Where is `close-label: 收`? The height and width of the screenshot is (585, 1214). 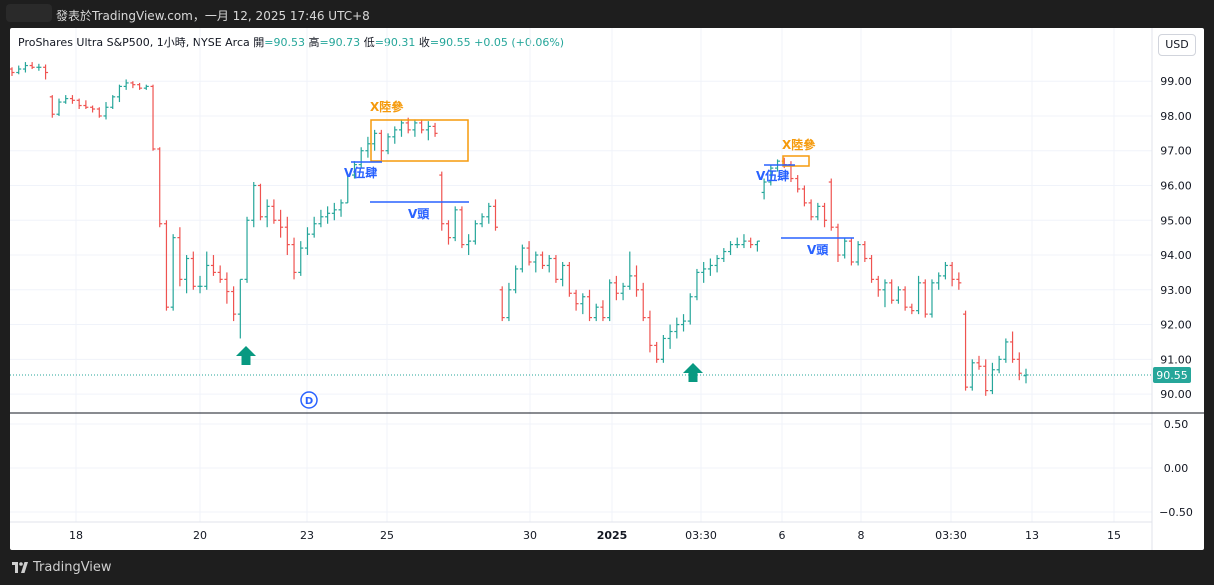 close-label: 收 is located at coordinates (424, 42).